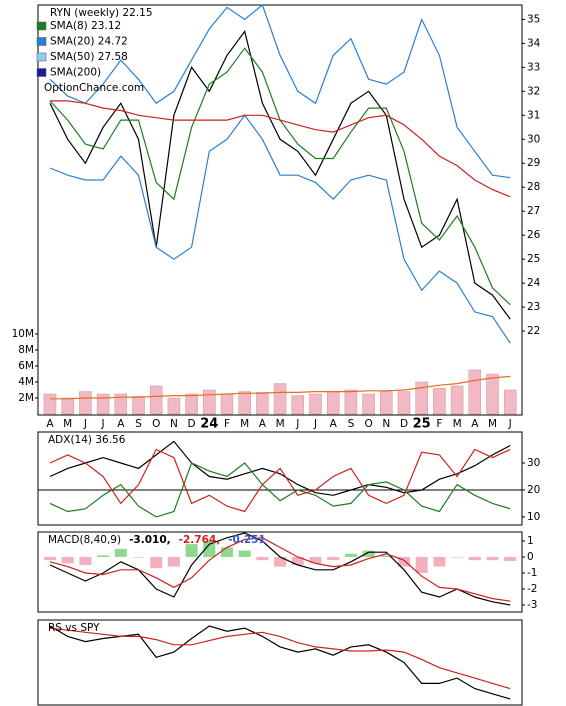 This screenshot has height=706, width=566. What do you see at coordinates (534, 235) in the screenshot?
I see `y-tick-label: 26` at bounding box center [534, 235].